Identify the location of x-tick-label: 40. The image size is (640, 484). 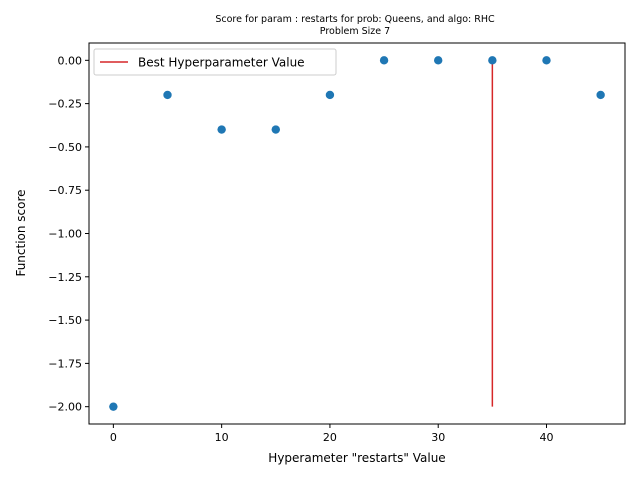
(546, 437).